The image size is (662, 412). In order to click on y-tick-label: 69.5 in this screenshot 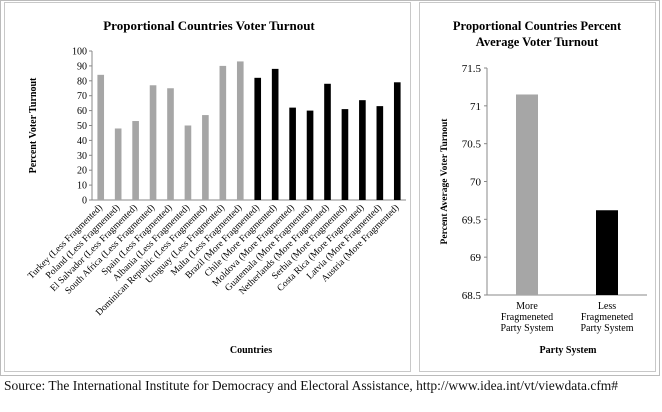, I will do `click(472, 220)`.